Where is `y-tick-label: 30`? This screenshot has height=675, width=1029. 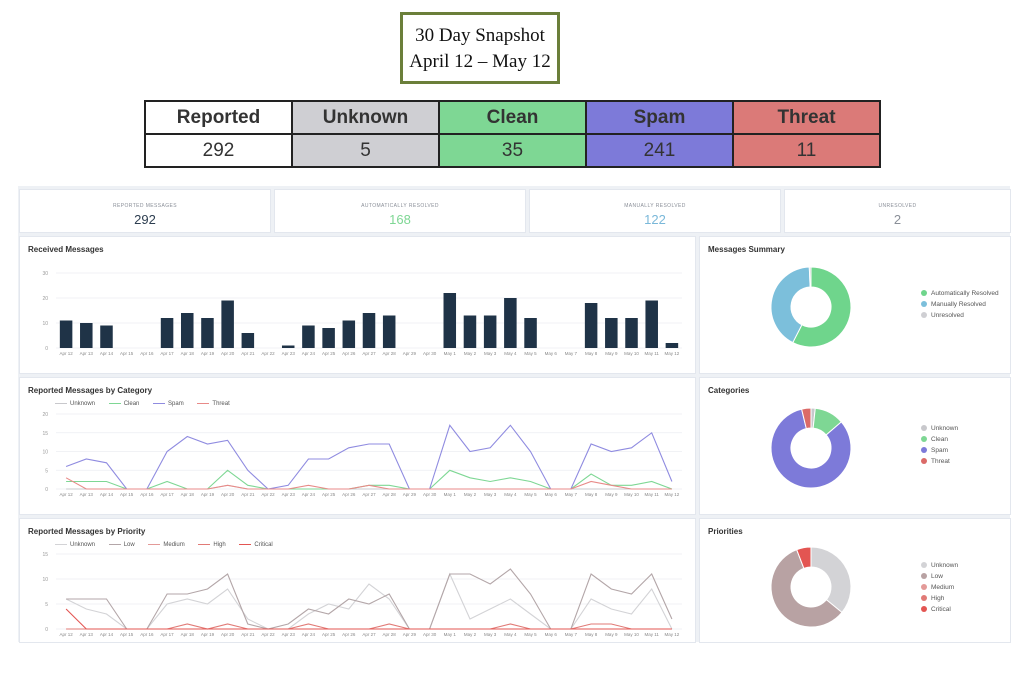 y-tick-label: 30 is located at coordinates (45, 274).